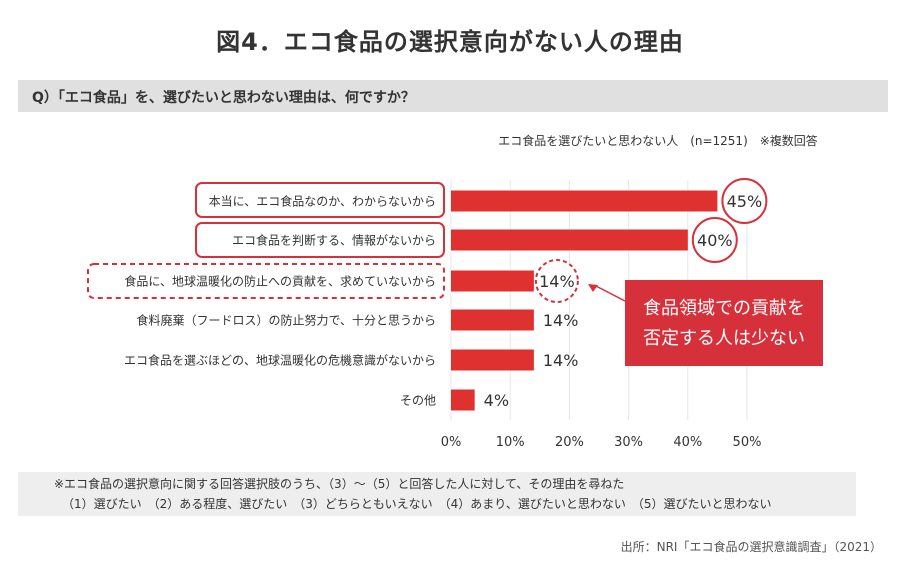 Image resolution: width=900 pixels, height=580 pixels. I want to click on category-label: その他, so click(418, 401).